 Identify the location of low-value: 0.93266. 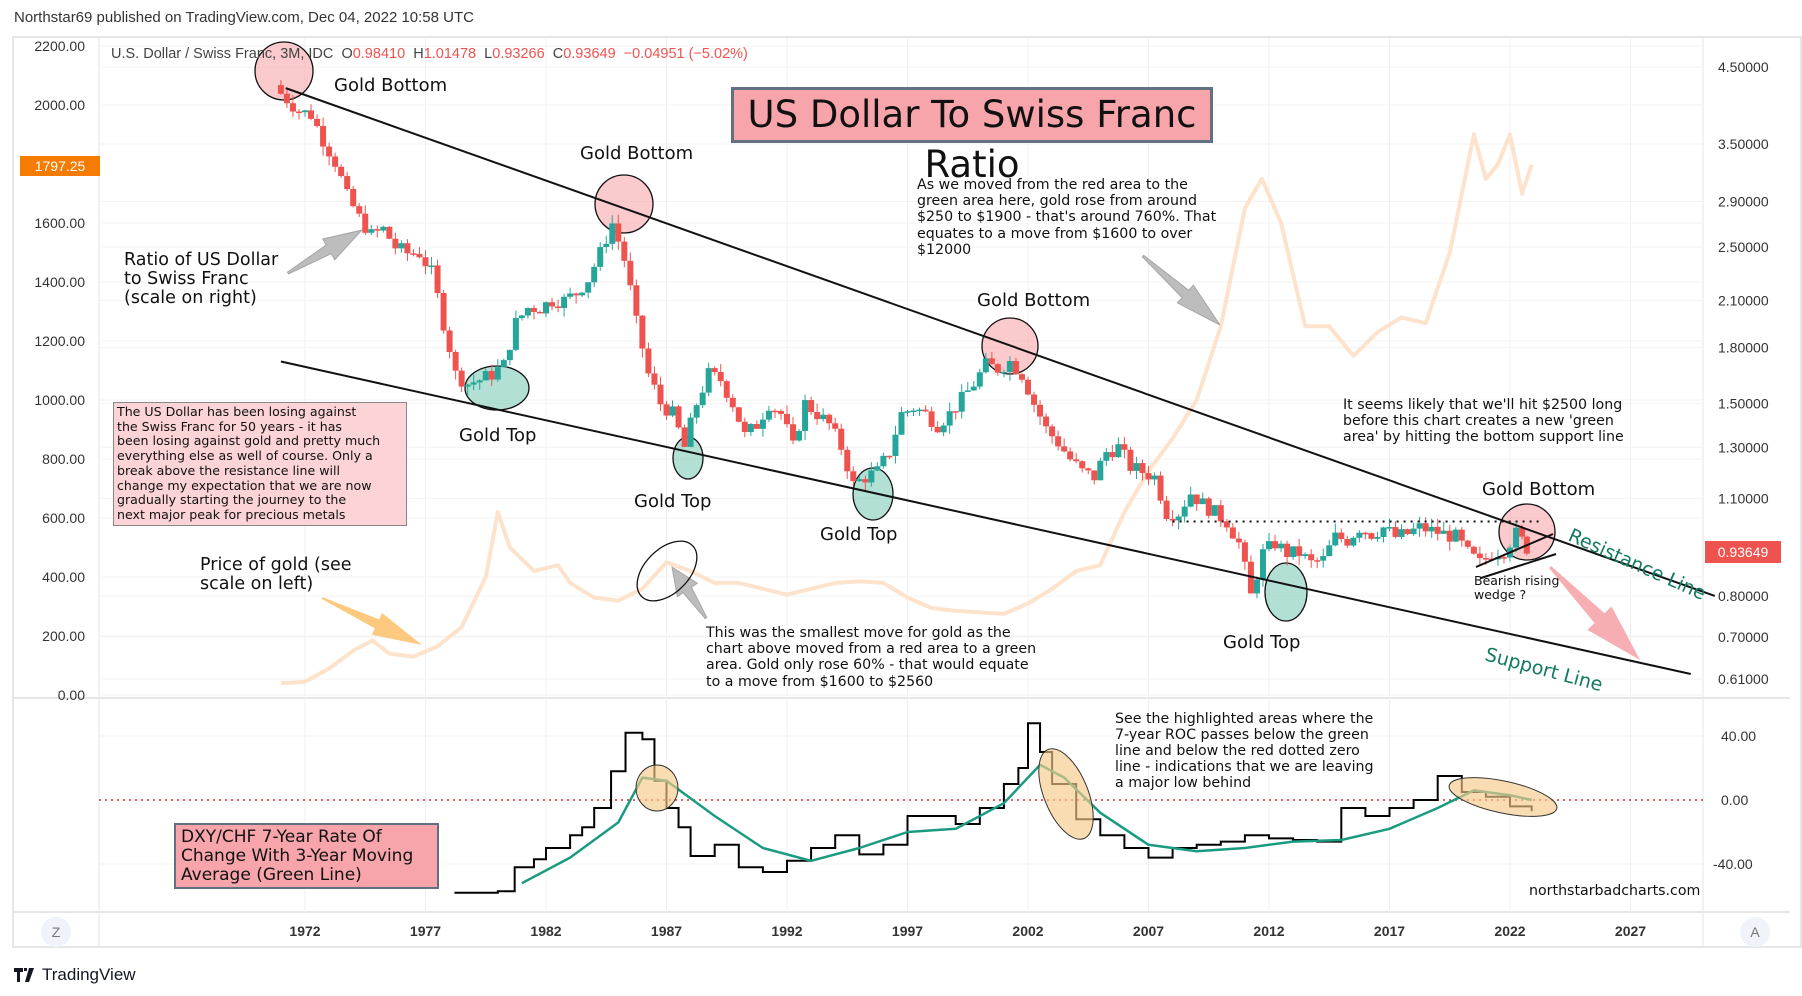
(518, 54).